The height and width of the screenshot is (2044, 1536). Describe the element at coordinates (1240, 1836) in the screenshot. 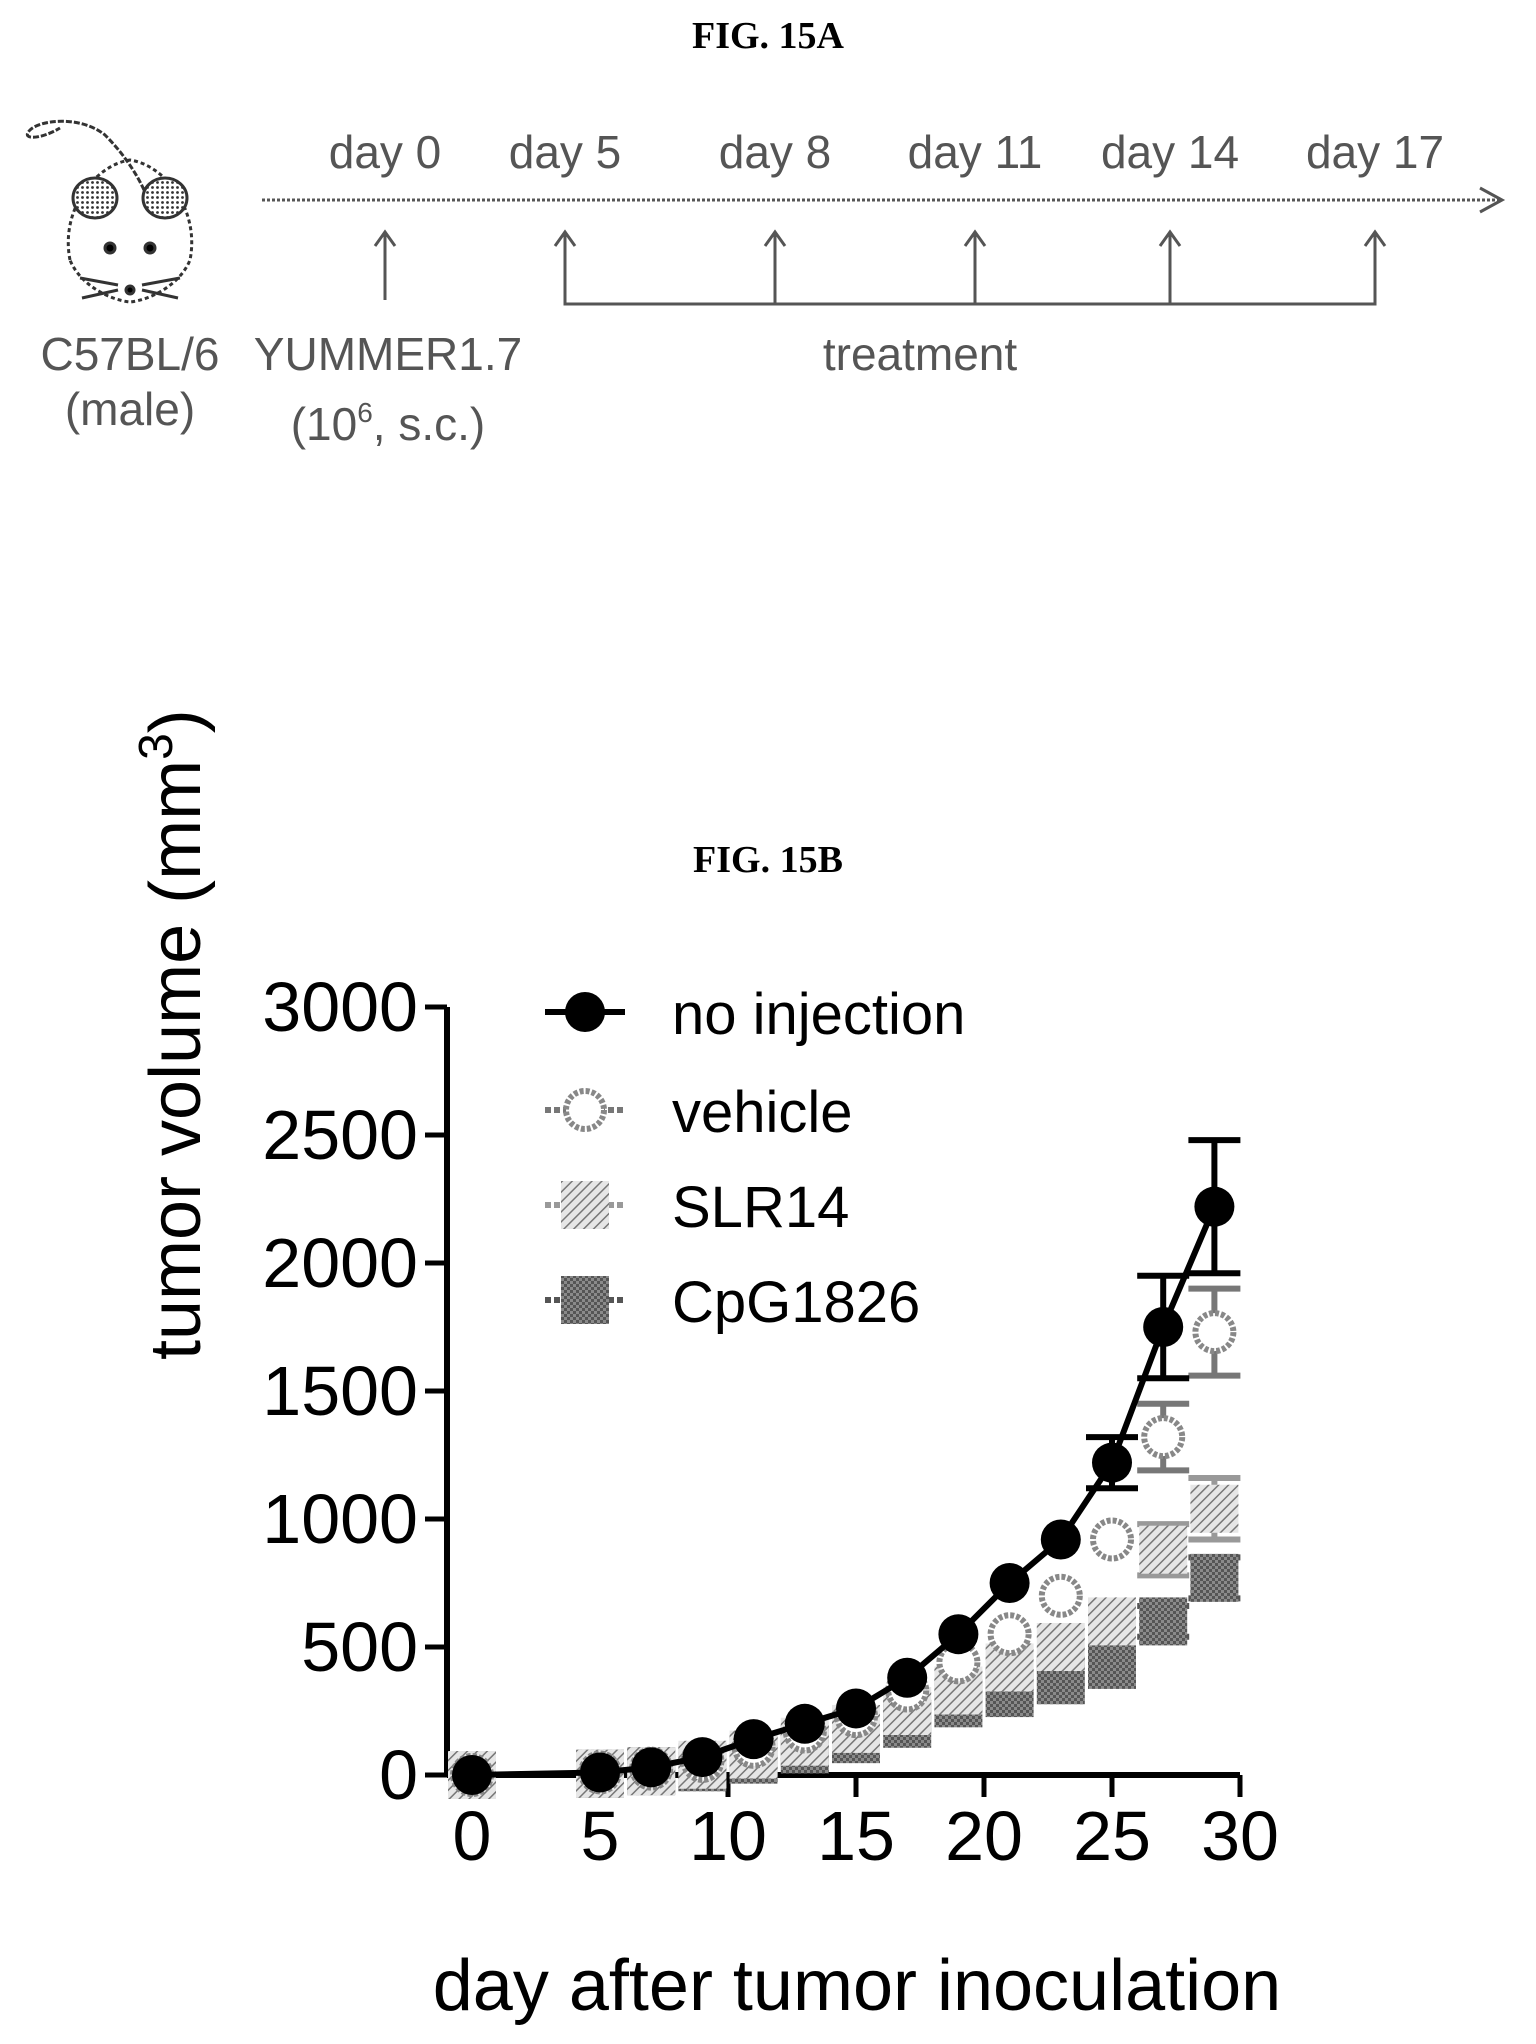

I see `x-tick-label: 30` at that location.